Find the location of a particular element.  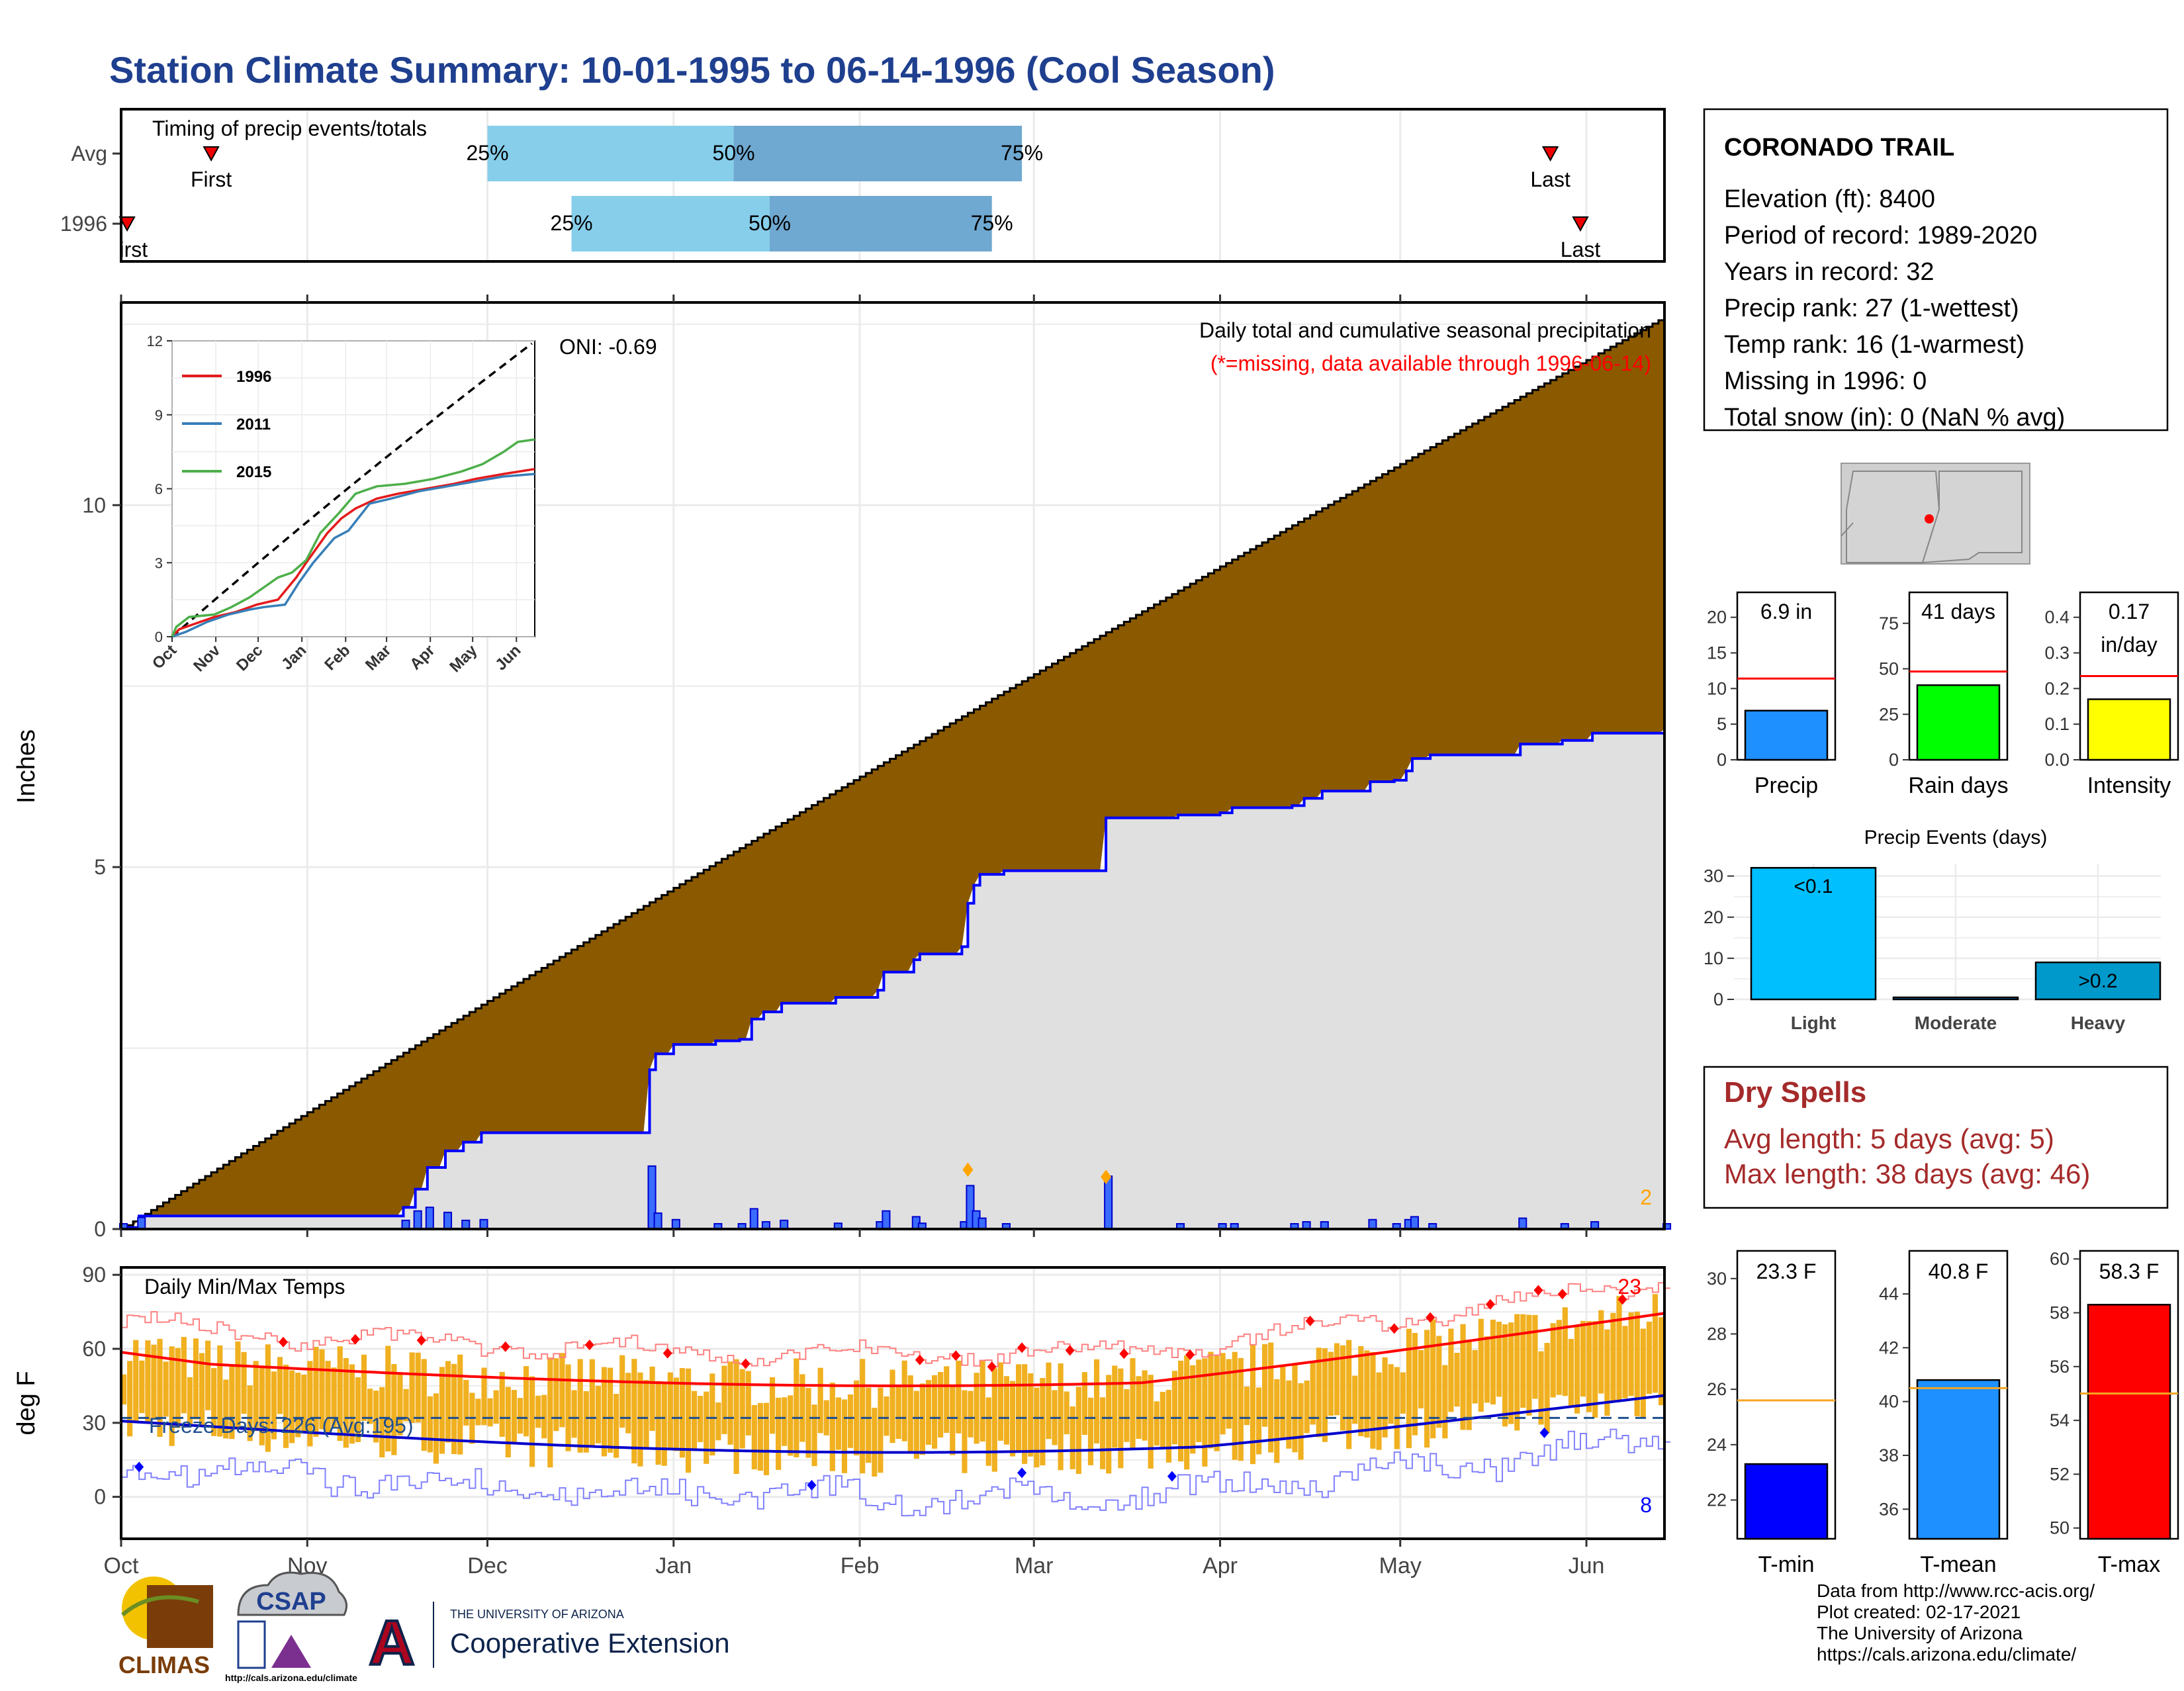

inset-legend-label: 2011 is located at coordinates (253, 425).